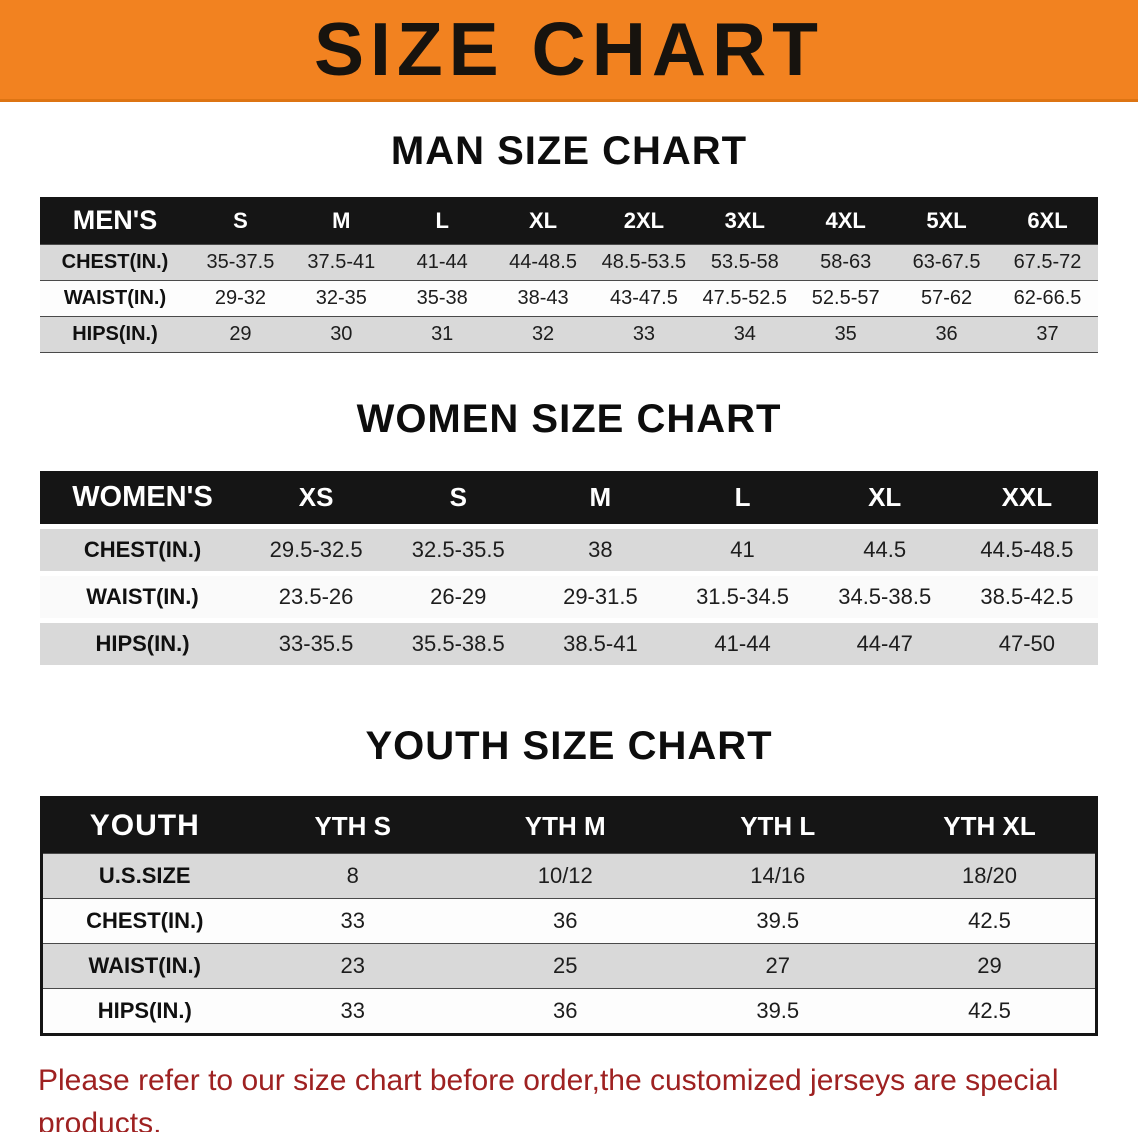  What do you see at coordinates (144, 825) in the screenshot?
I see `table-title-cell: YOUTH` at bounding box center [144, 825].